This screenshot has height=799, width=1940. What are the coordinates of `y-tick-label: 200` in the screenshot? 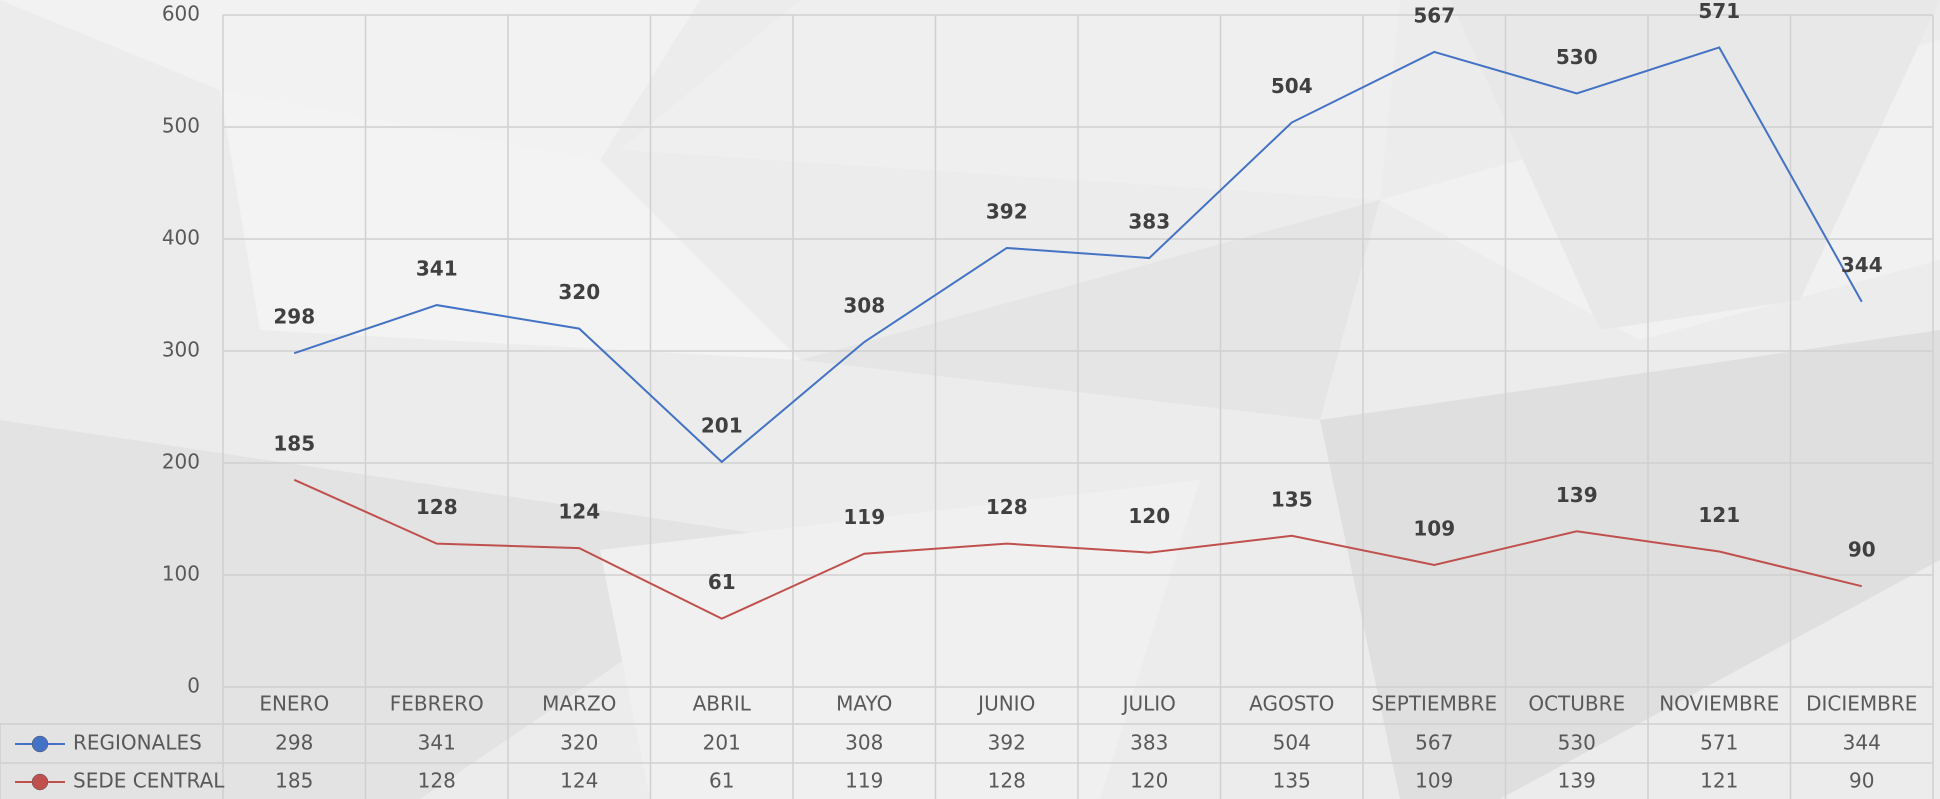 It's located at (181, 462).